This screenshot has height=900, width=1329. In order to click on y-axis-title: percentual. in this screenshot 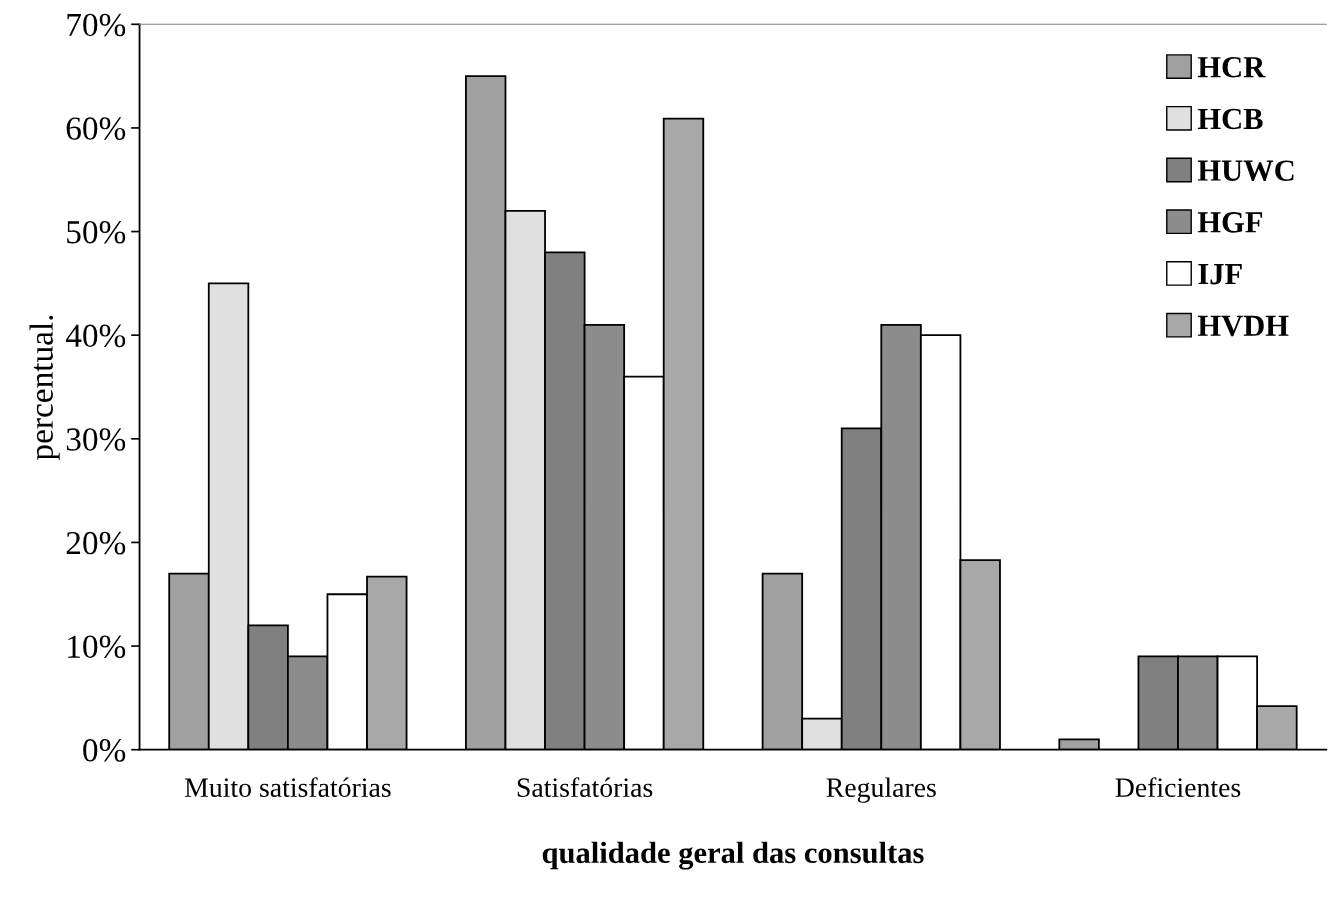, I will do `click(44, 388)`.